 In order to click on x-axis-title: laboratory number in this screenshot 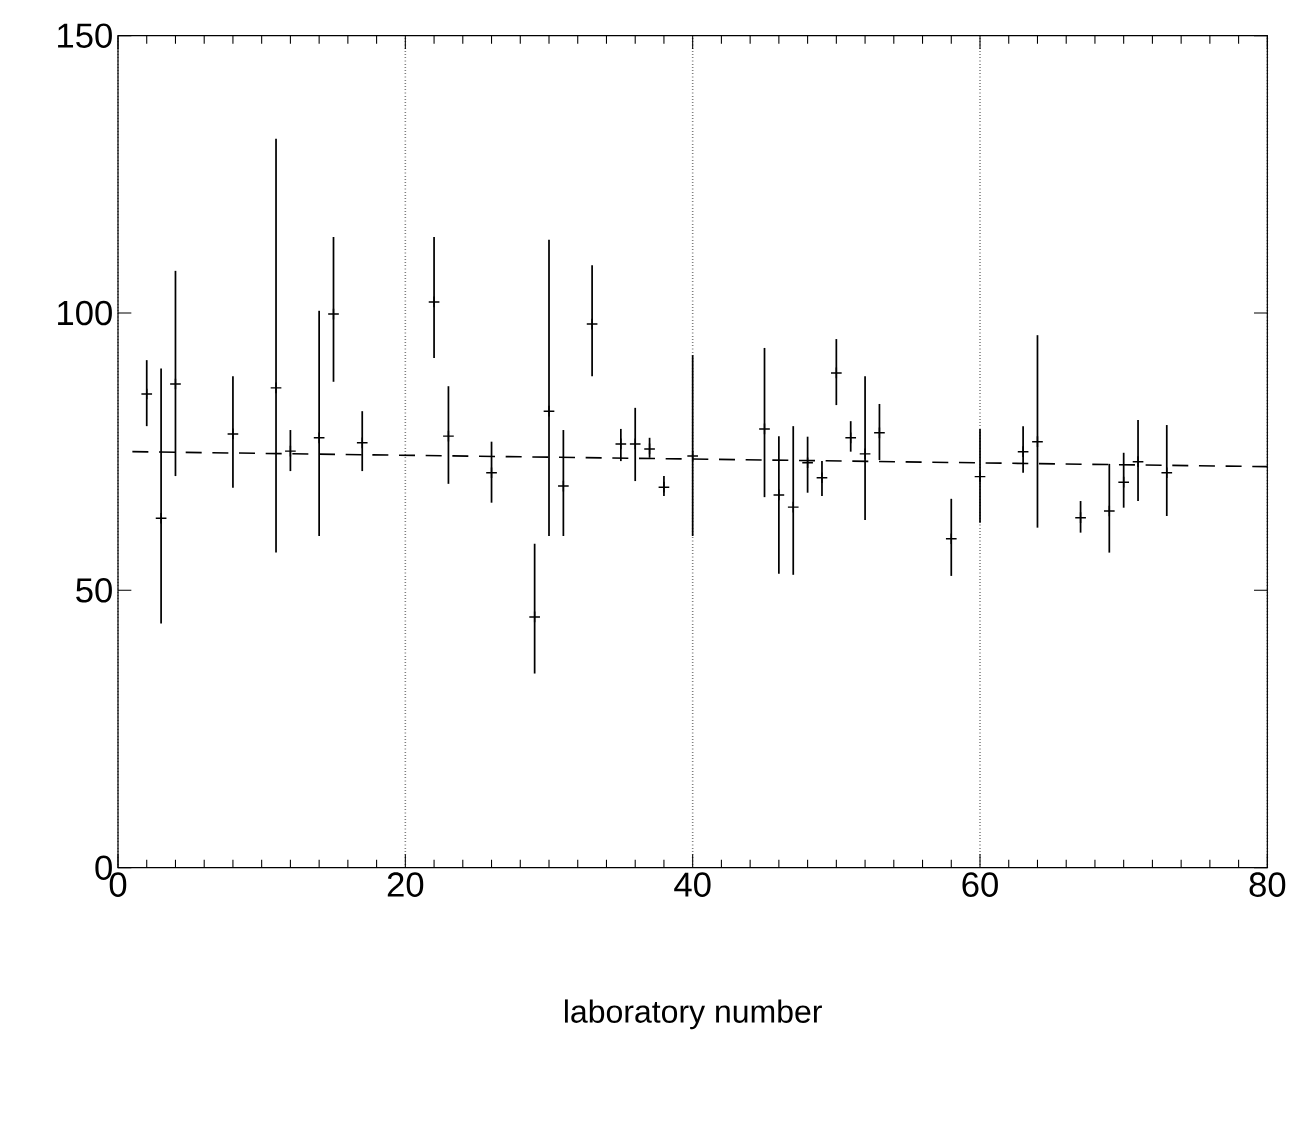, I will do `click(693, 1014)`.